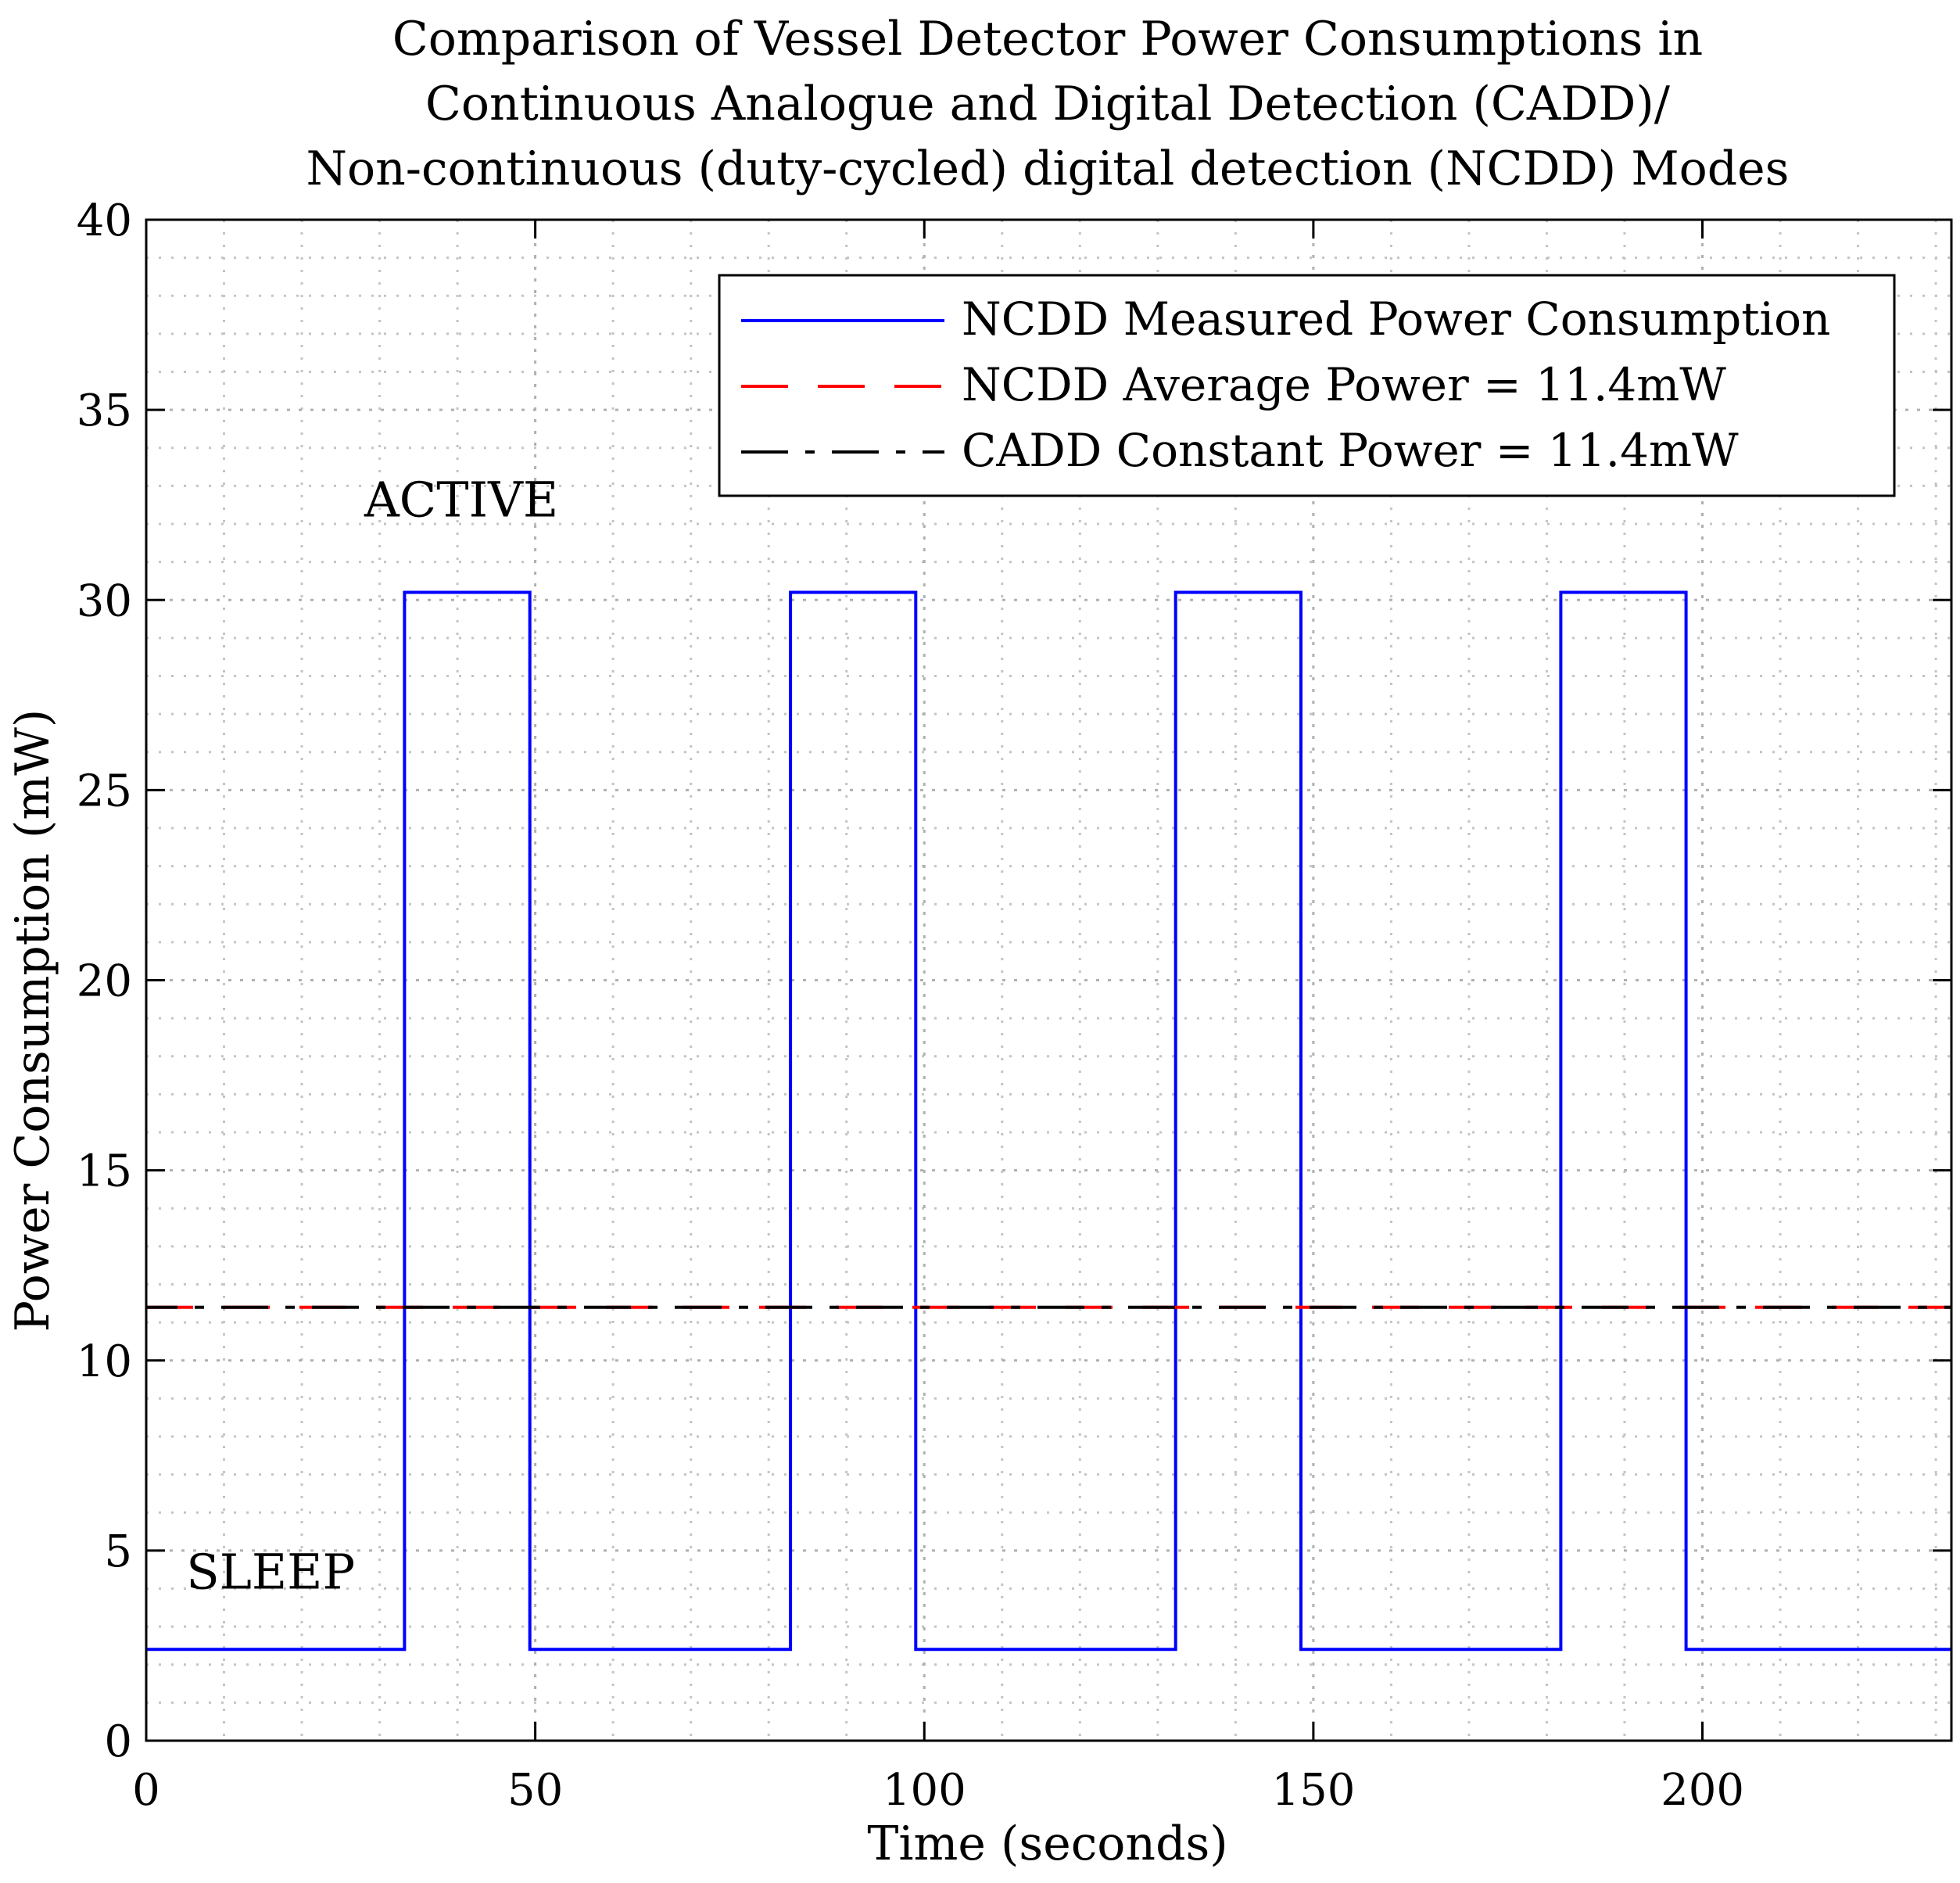 The image size is (1960, 1883). What do you see at coordinates (1047, 1844) in the screenshot?
I see `x-axis-label: Time (seconds)` at bounding box center [1047, 1844].